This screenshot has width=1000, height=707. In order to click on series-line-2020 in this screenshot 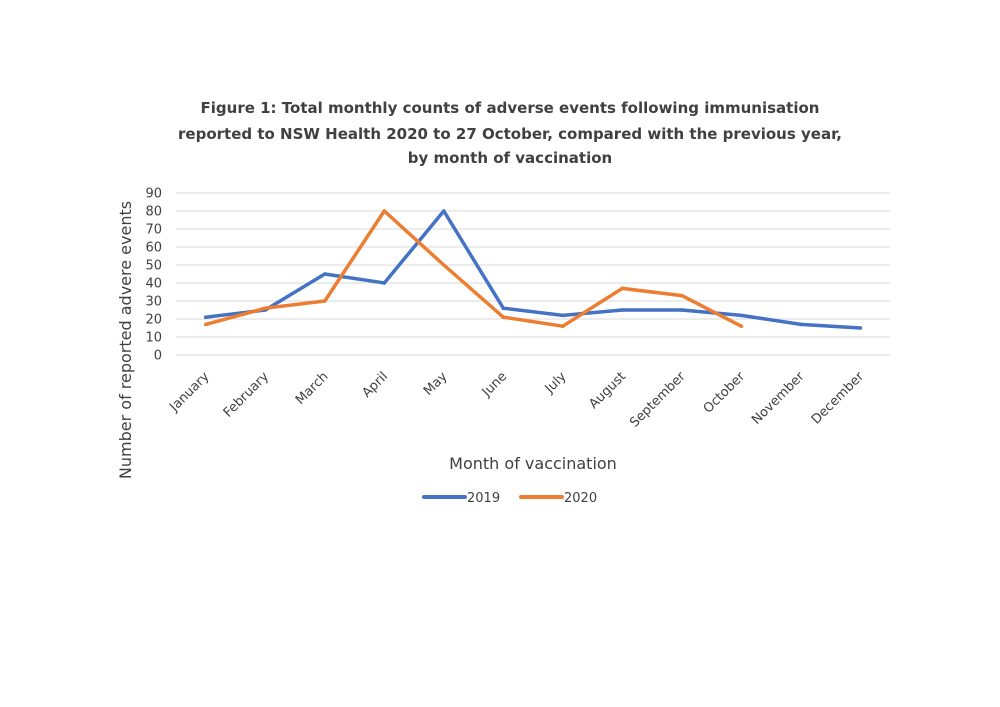, I will do `click(474, 268)`.